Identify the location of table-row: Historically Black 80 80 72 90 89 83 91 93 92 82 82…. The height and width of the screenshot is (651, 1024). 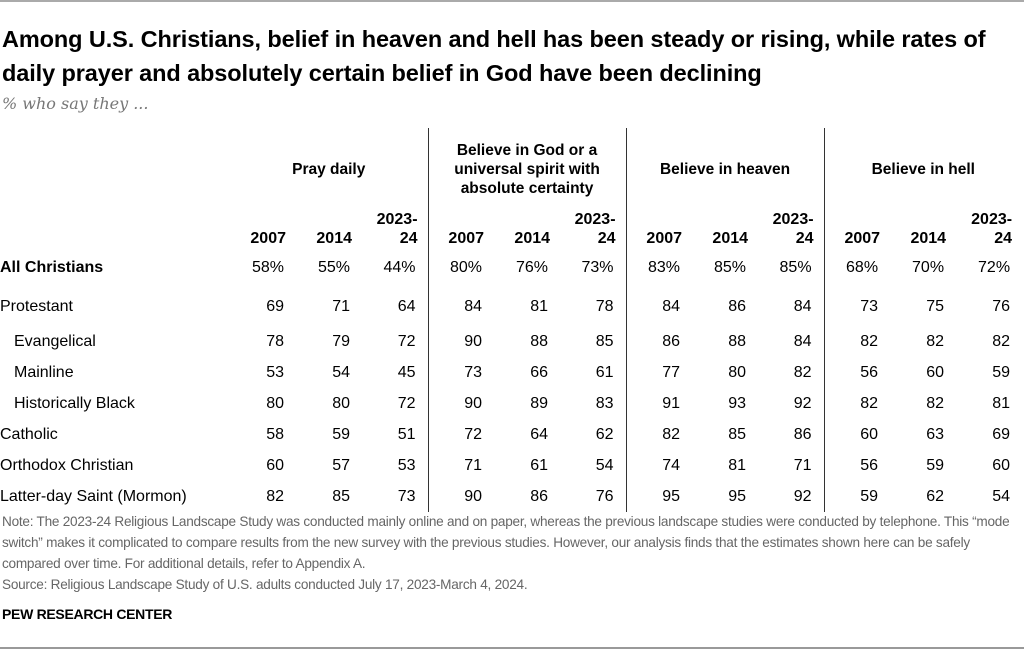
(511, 403).